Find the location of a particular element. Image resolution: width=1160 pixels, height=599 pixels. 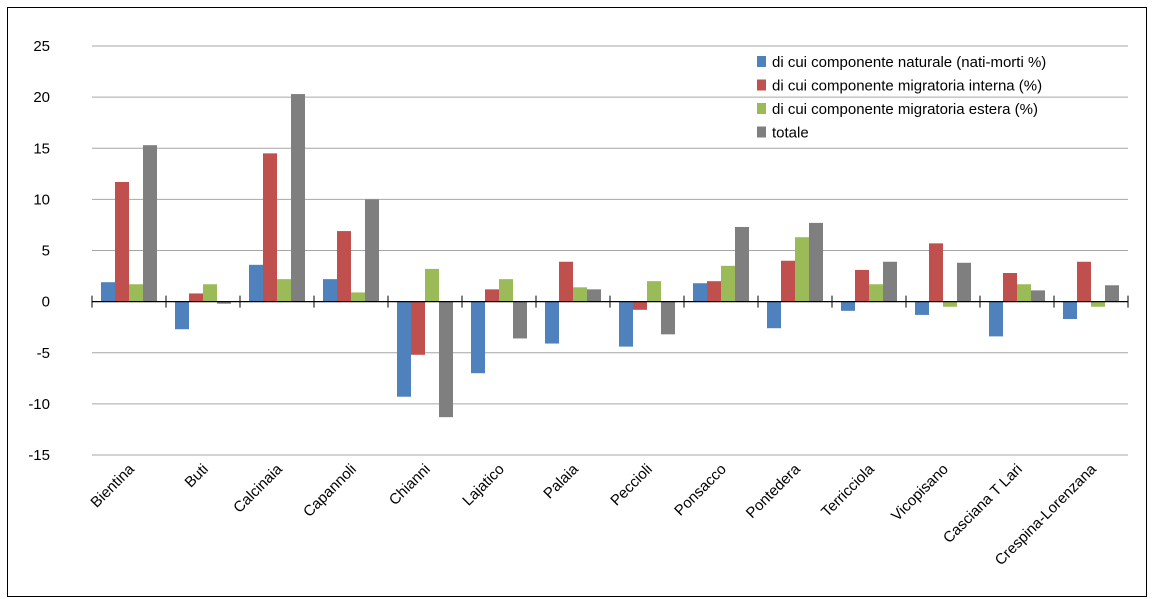

x-category-label: Terricciola is located at coordinates (848, 490).